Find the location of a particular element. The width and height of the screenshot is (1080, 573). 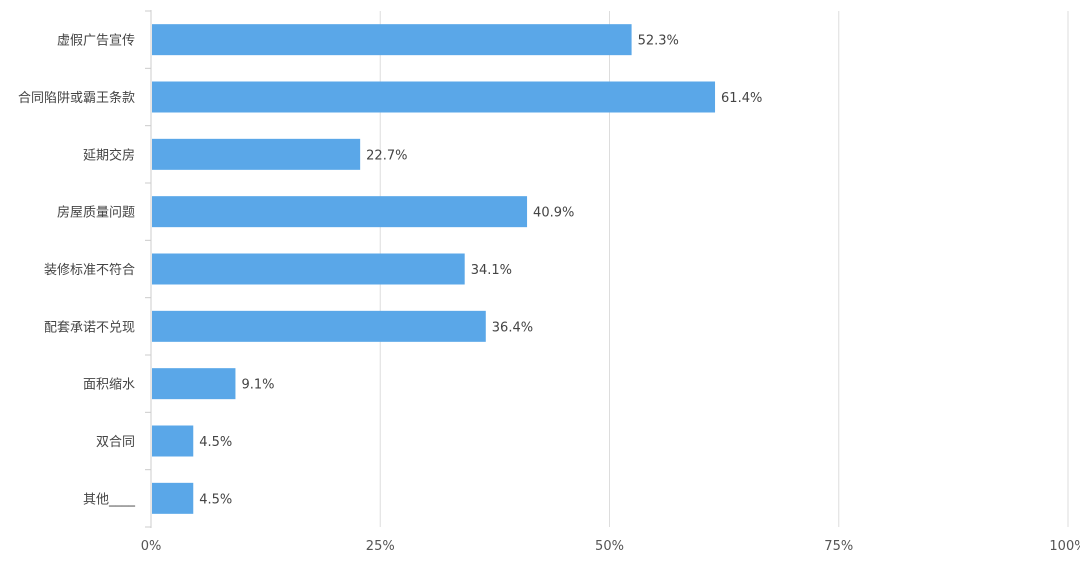

x-tick-label: 100% is located at coordinates (1064, 546).